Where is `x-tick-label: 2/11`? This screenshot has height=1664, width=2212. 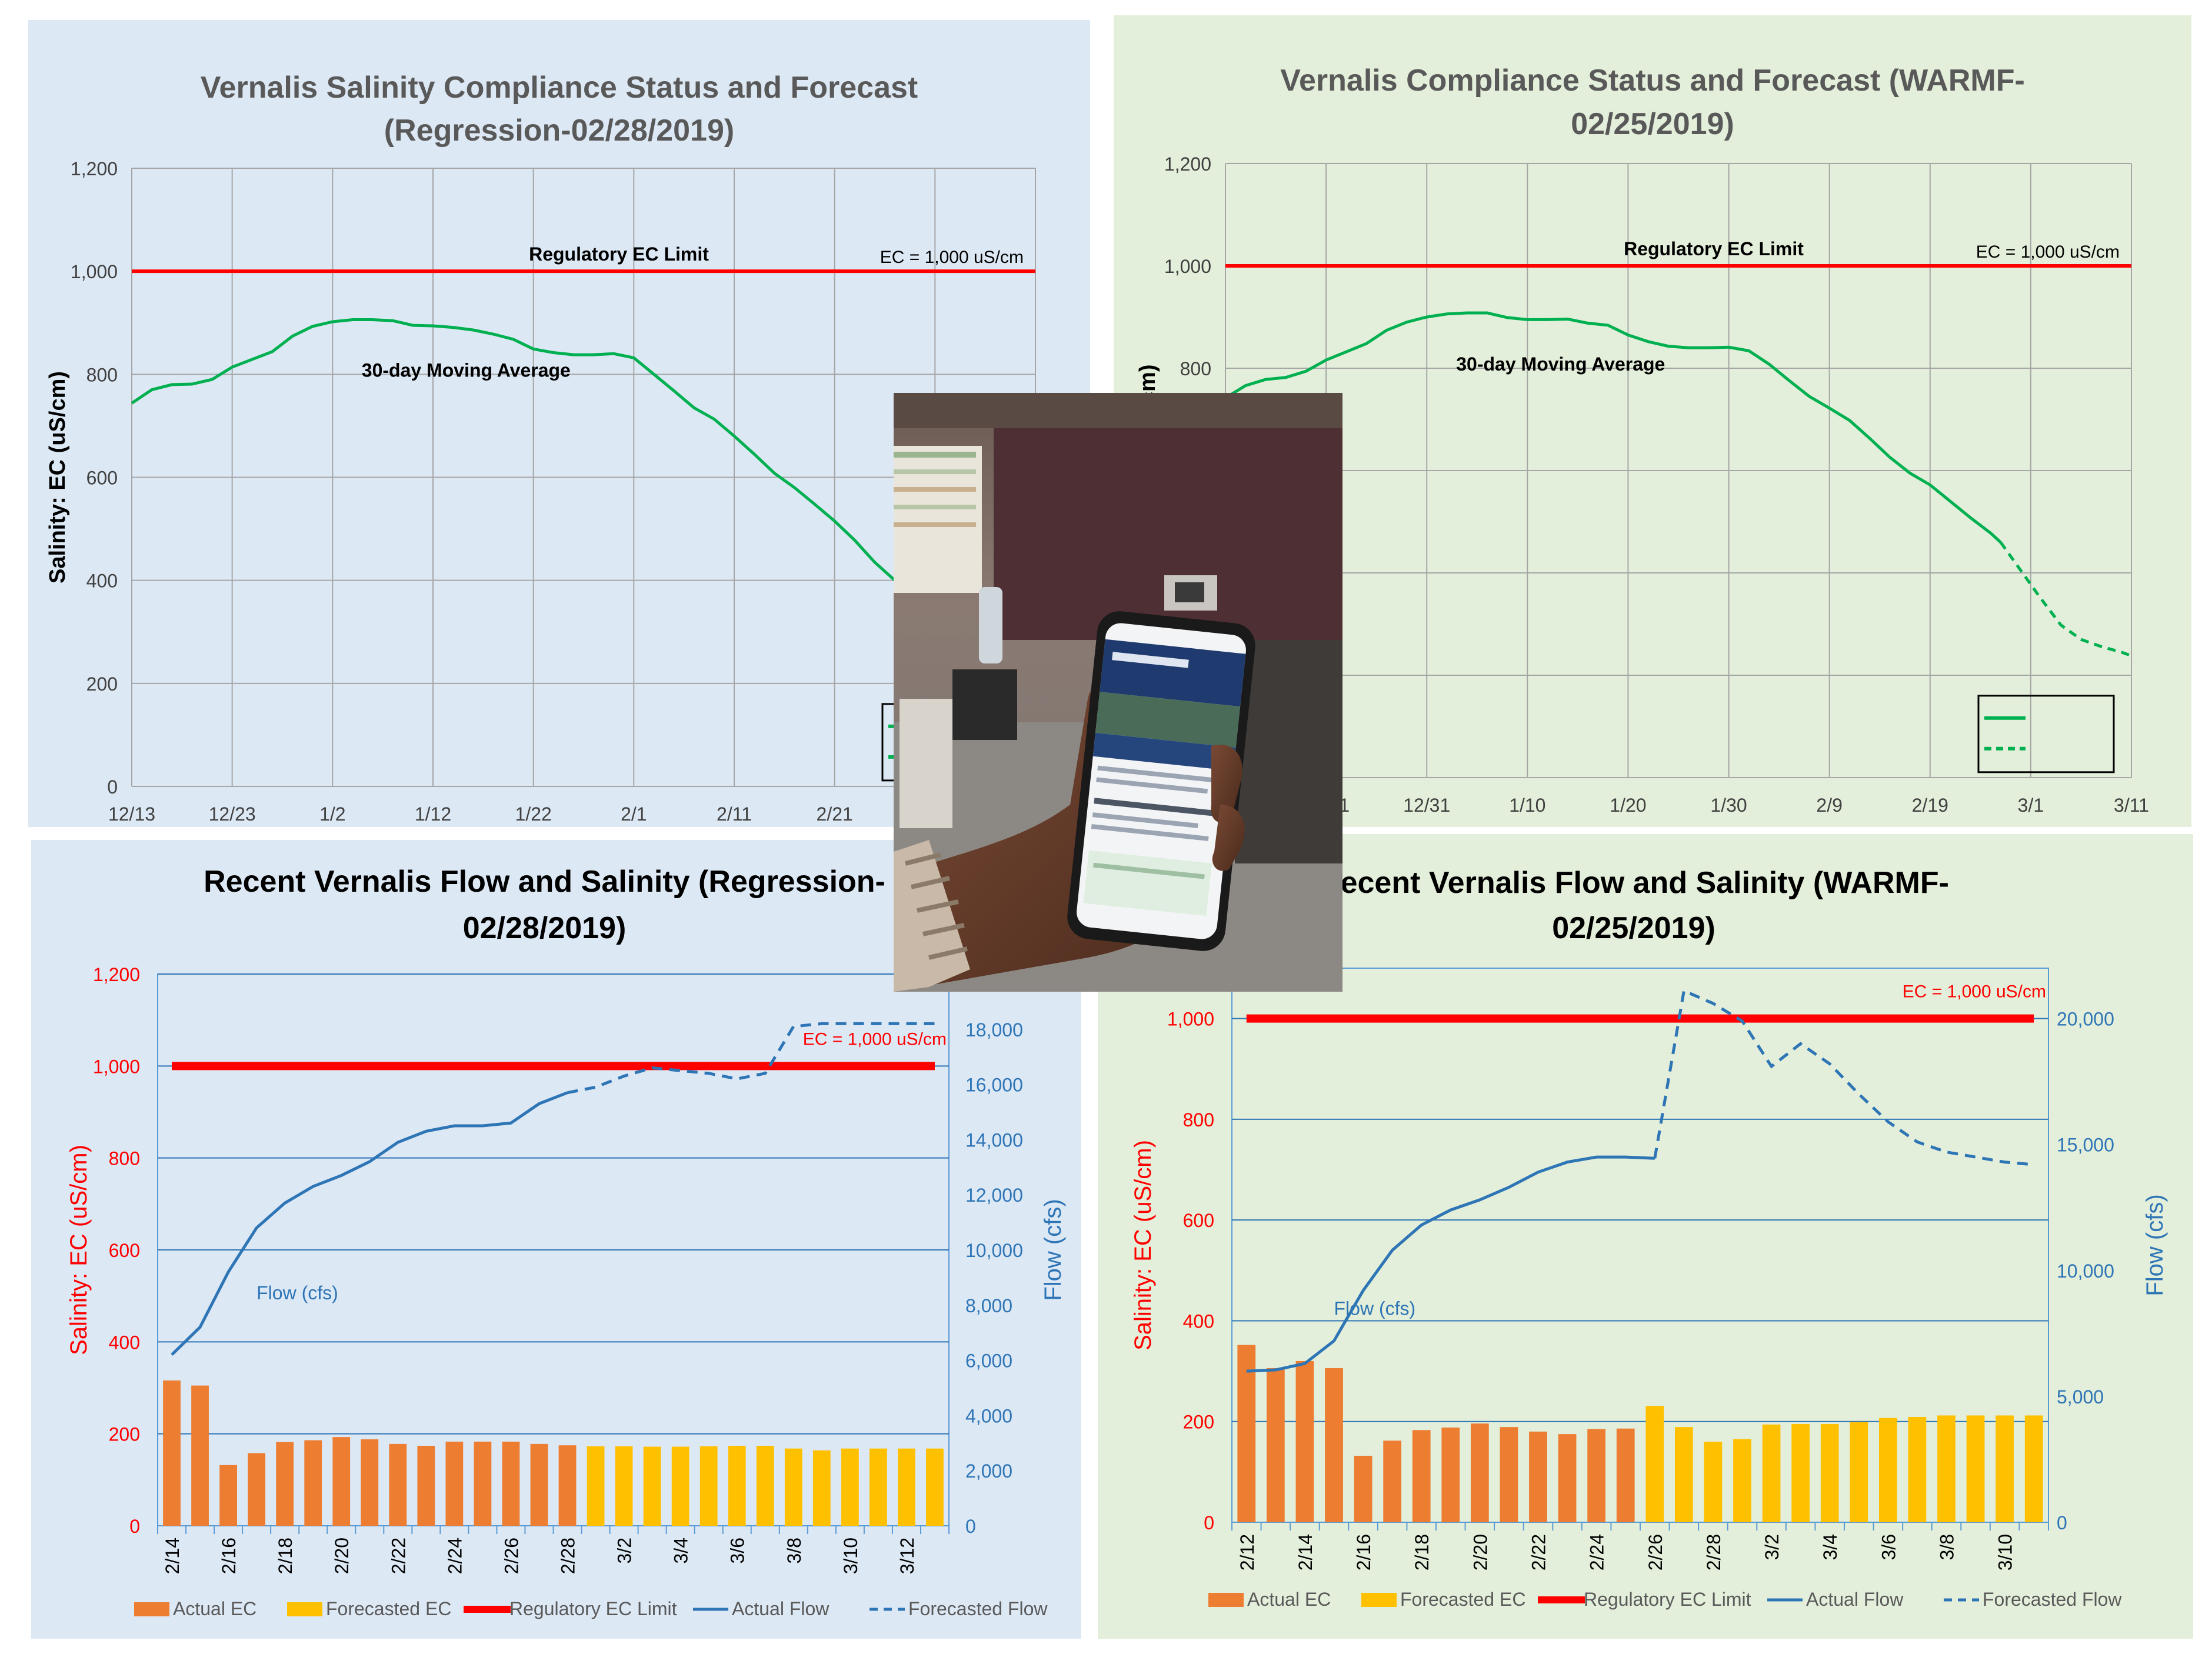 x-tick-label: 2/11 is located at coordinates (734, 814).